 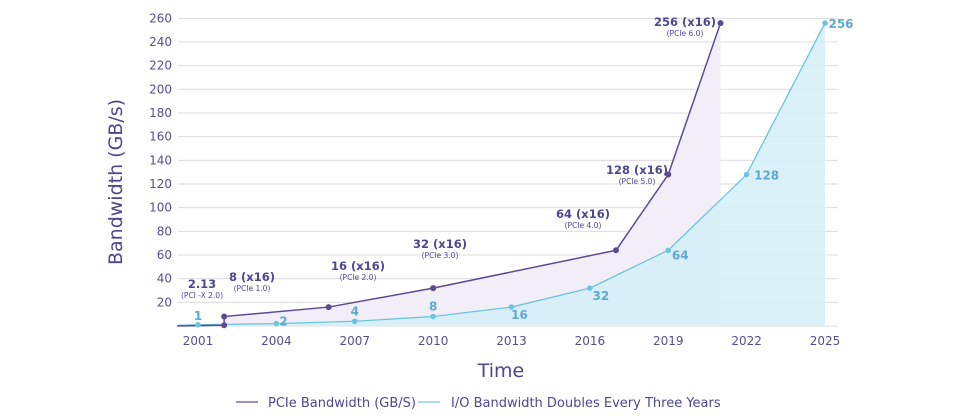 I want to click on x-tick-2004: 2004, so click(x=276, y=341).